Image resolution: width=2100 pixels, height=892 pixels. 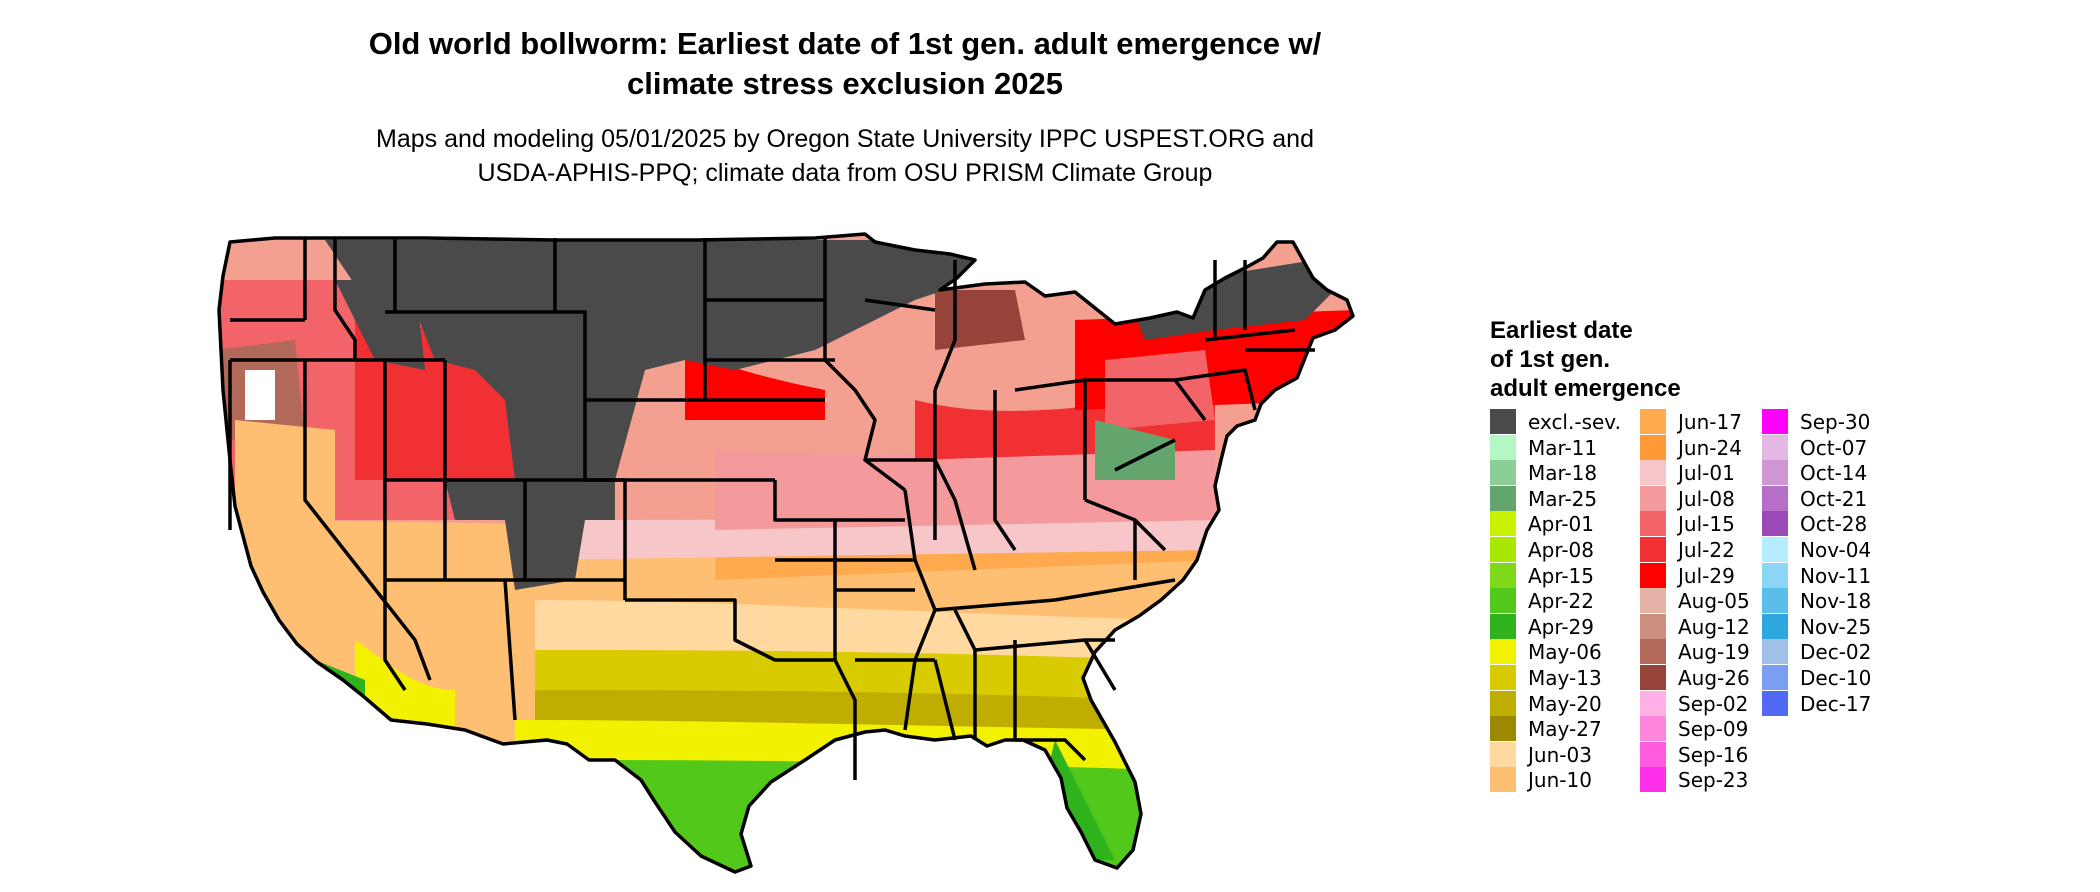 I want to click on legend-label: Nov-18, so click(x=1836, y=601).